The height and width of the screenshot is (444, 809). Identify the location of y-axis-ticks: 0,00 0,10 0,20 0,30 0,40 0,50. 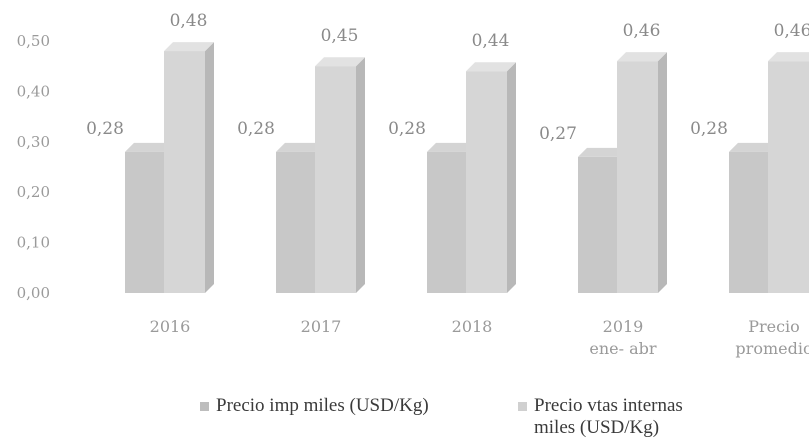
(33, 167).